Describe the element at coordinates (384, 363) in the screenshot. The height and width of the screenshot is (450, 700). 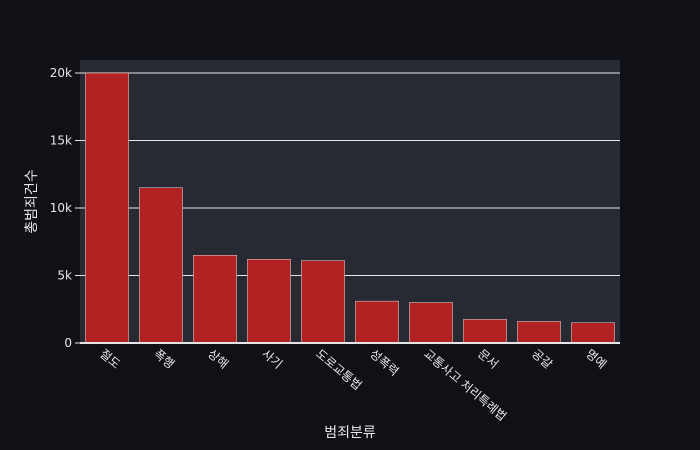
I see `x-tick-label: 성폭력` at that location.